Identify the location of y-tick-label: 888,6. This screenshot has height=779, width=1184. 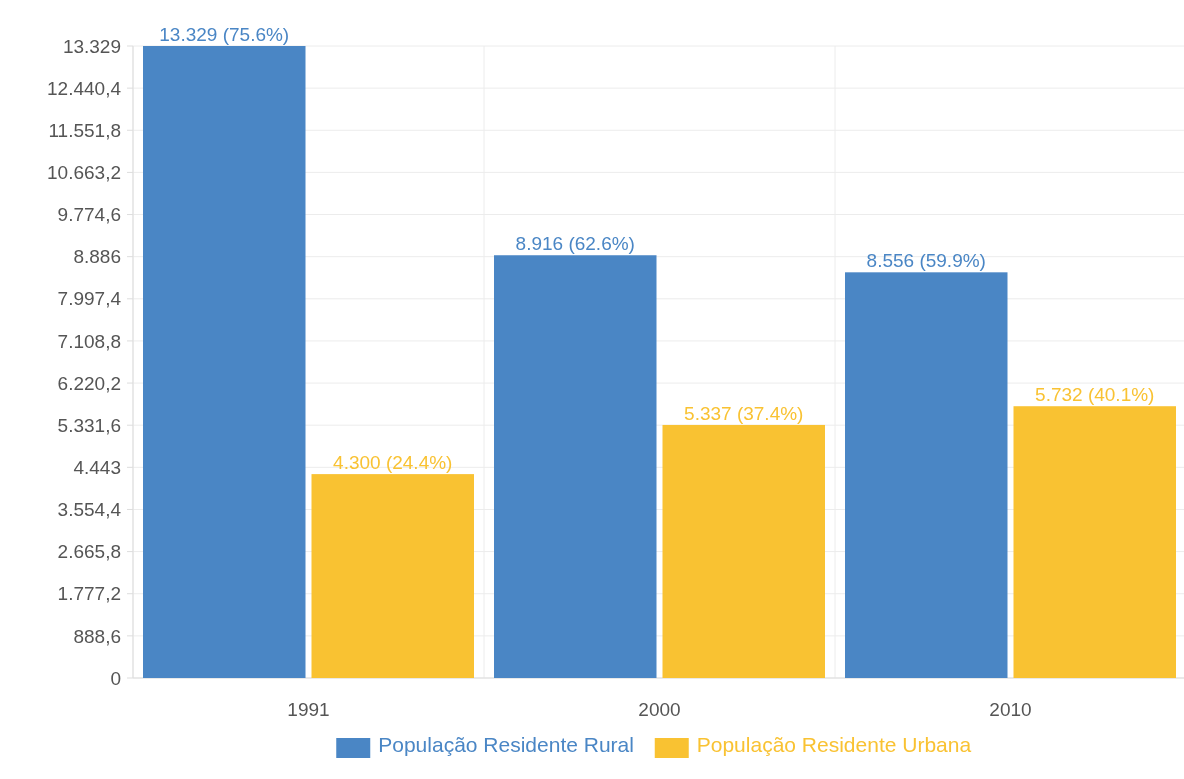
(97, 636).